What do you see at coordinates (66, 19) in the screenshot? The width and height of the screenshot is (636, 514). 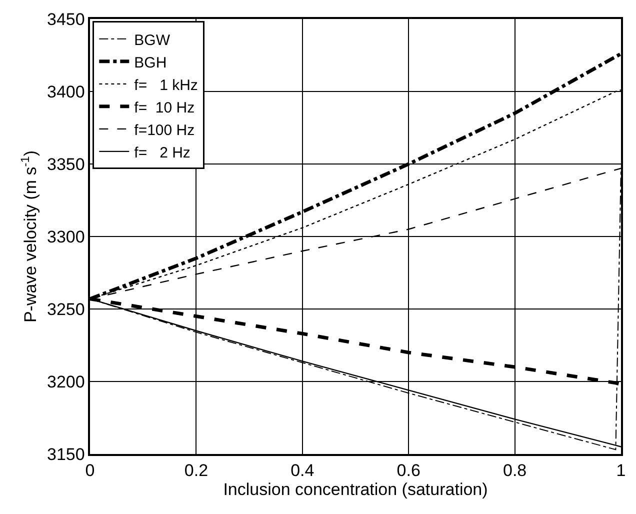 I see `y-tick-label: 3450` at bounding box center [66, 19].